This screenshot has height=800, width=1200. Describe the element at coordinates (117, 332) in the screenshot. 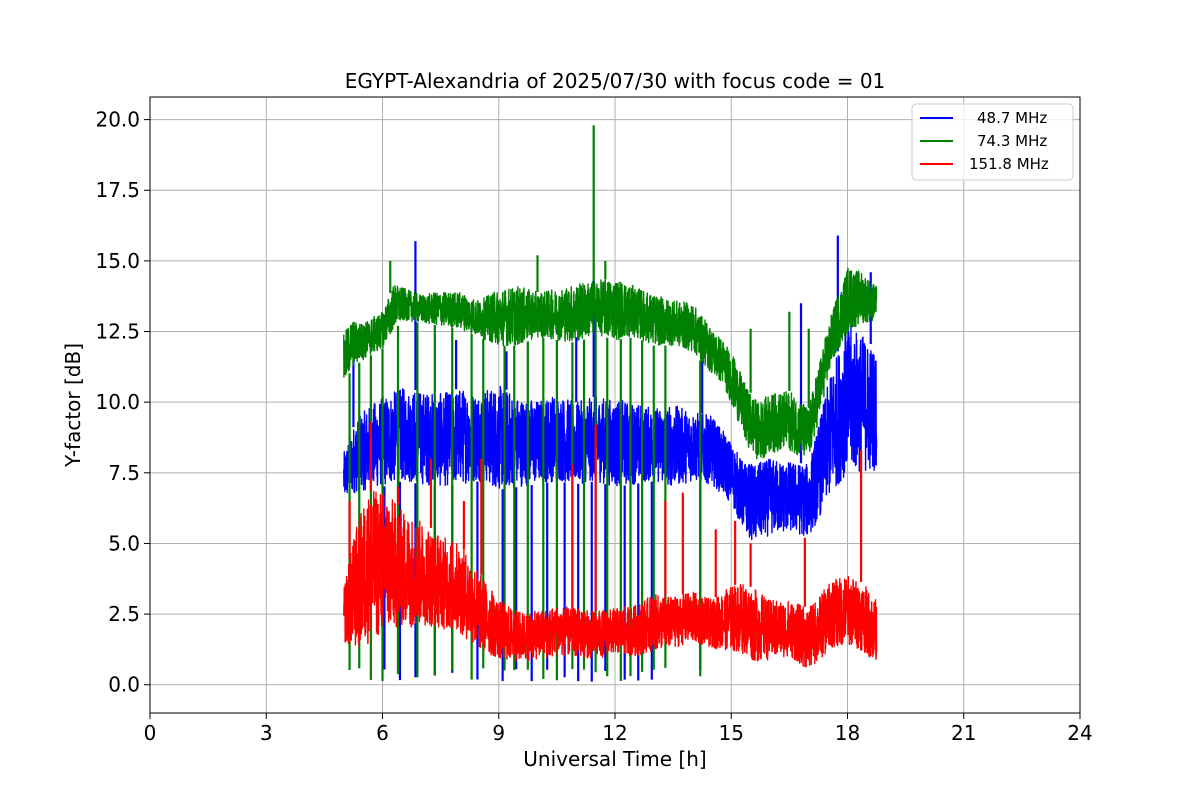

I see `y-tick-label: 12.5` at that location.